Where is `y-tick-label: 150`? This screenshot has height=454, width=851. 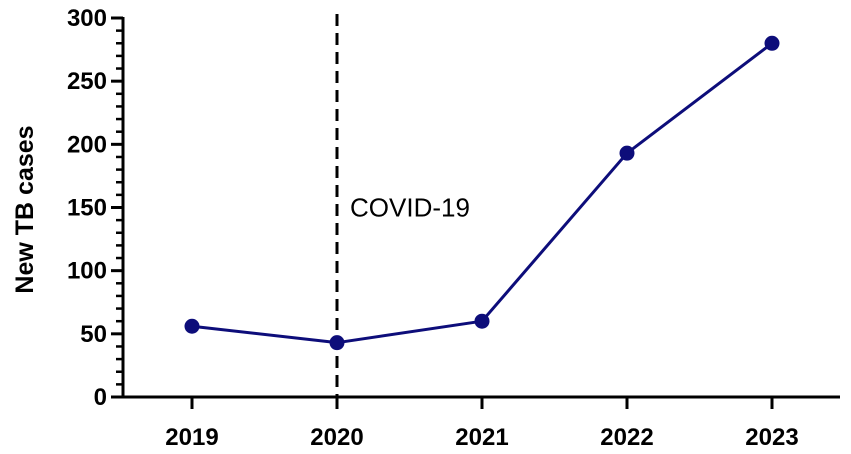 y-tick-label: 150 is located at coordinates (87, 208).